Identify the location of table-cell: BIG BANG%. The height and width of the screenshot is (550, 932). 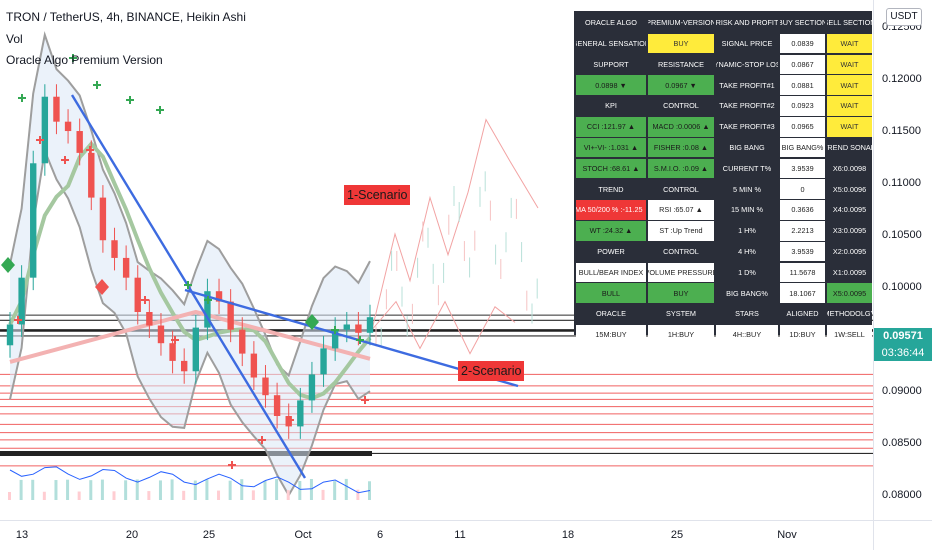
(747, 293).